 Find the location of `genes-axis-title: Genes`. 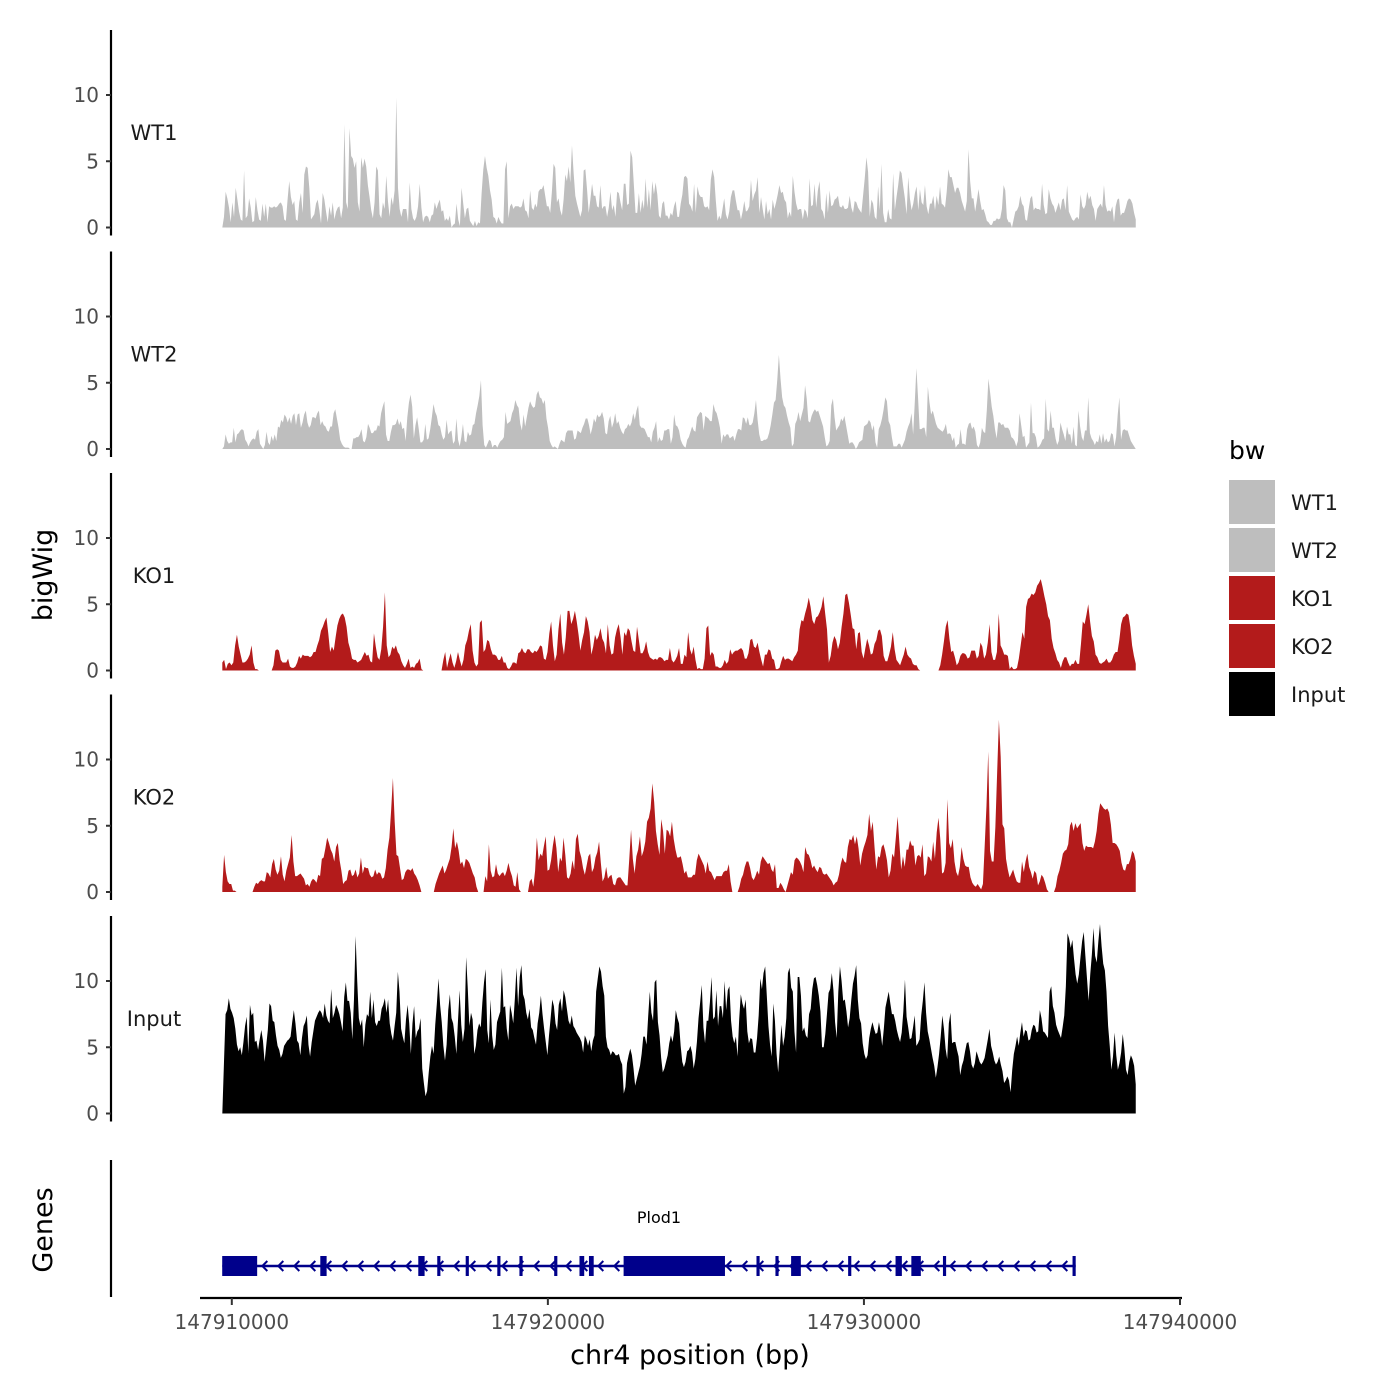

genes-axis-title: Genes is located at coordinates (43, 1229).